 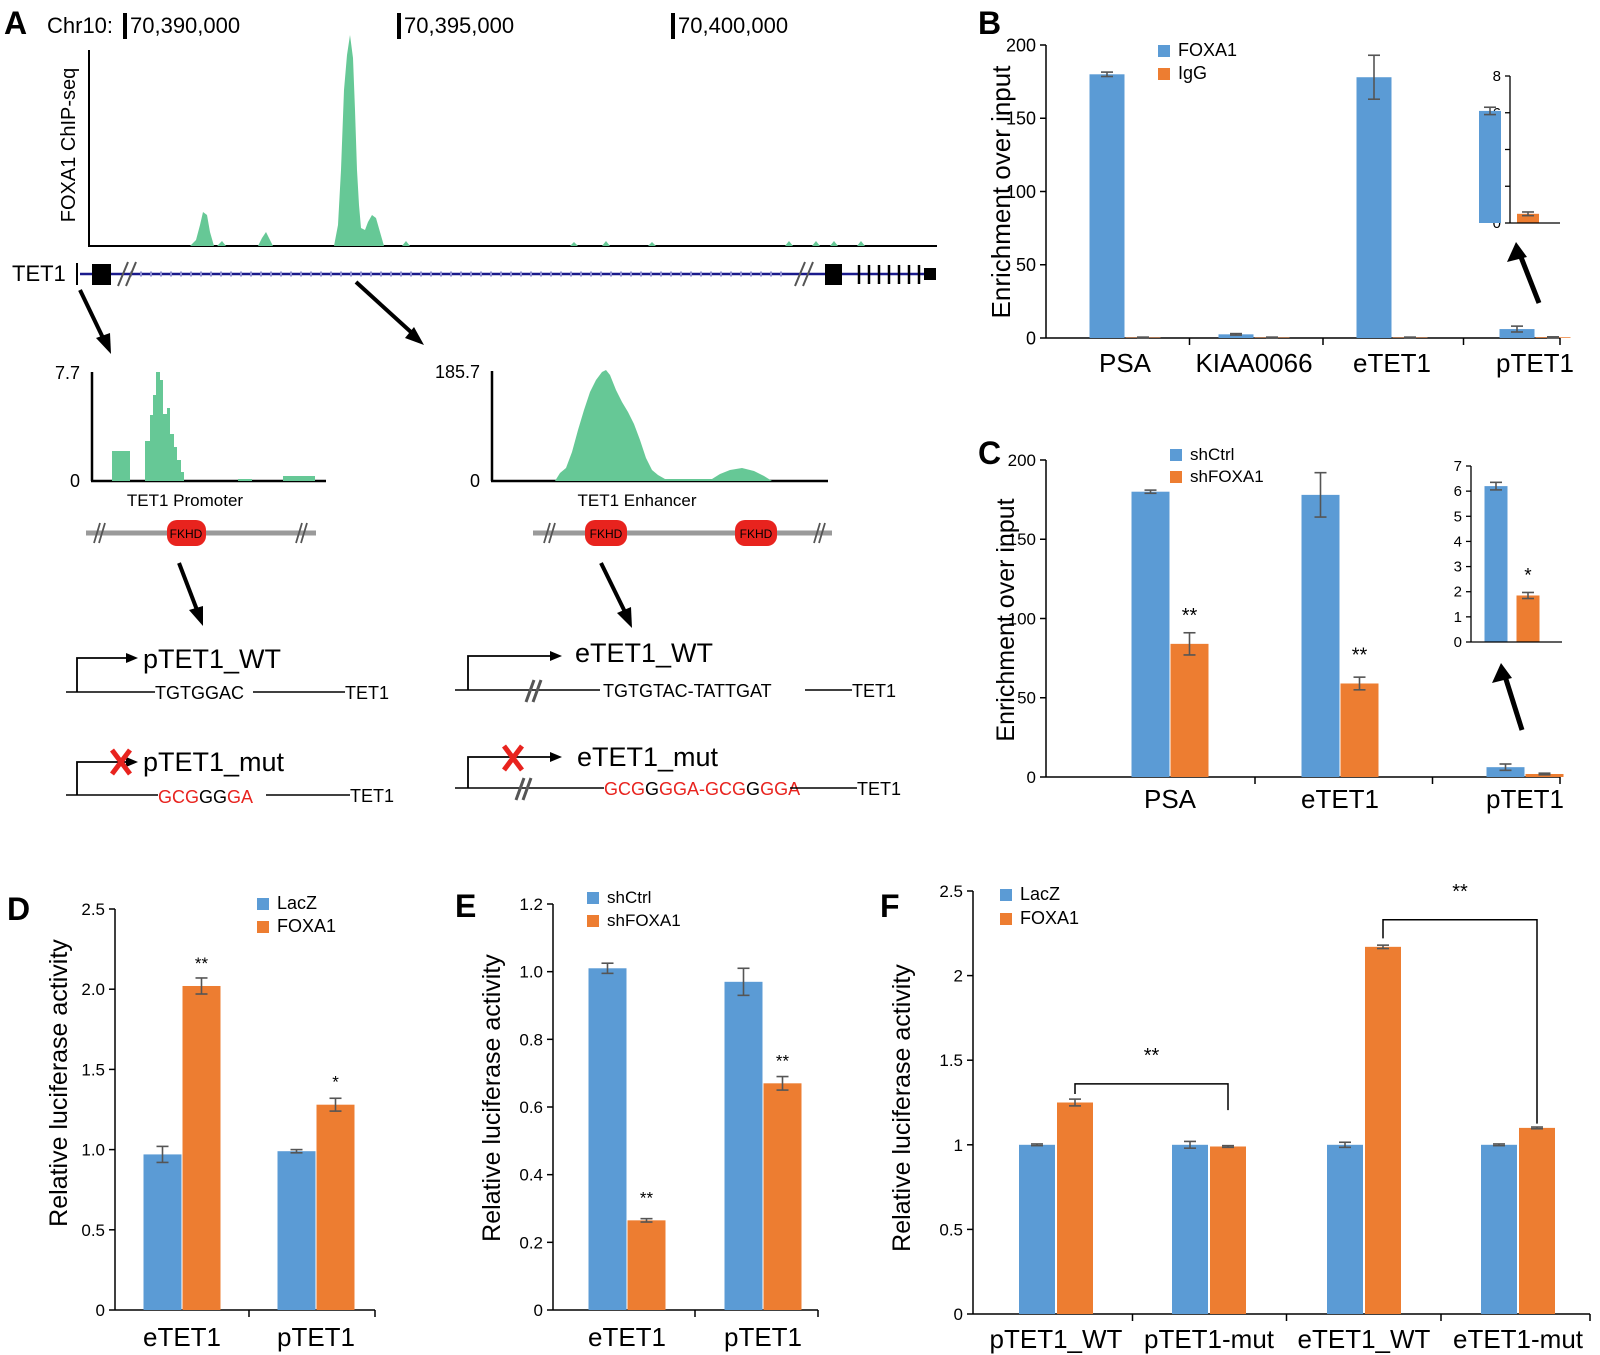 I want to click on bar-lacz-etet1_wt, so click(x=1345, y=1229).